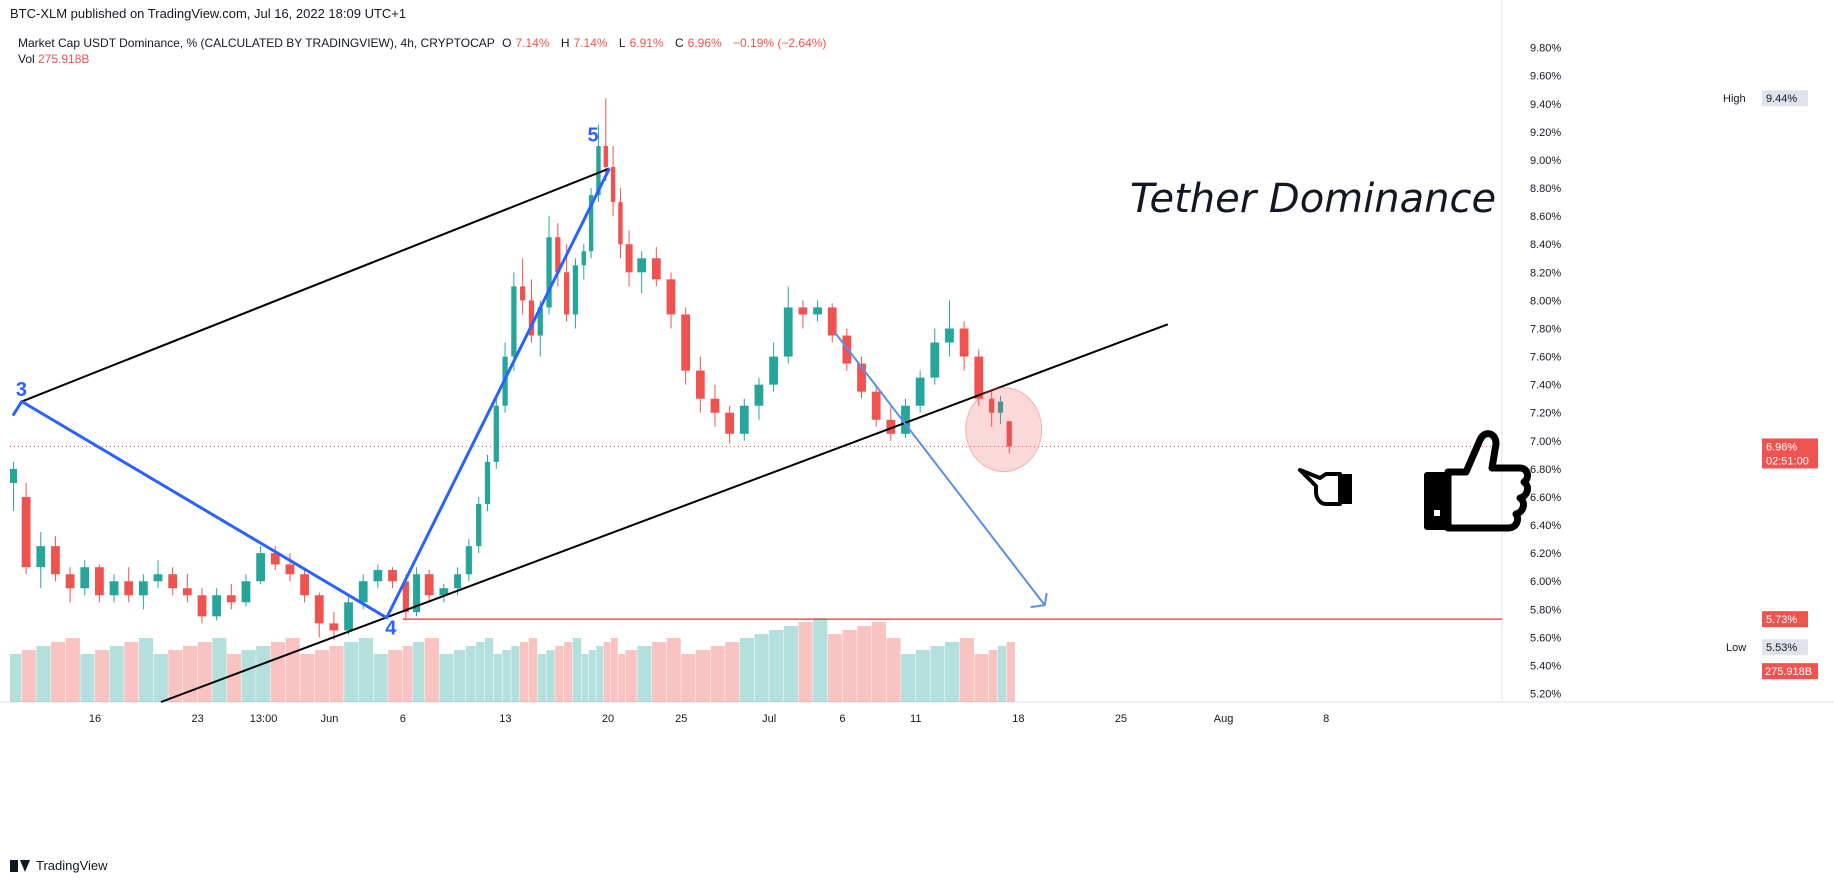 The image size is (1834, 882). Describe the element at coordinates (505, 719) in the screenshot. I see `x-tick-label: 13` at that location.